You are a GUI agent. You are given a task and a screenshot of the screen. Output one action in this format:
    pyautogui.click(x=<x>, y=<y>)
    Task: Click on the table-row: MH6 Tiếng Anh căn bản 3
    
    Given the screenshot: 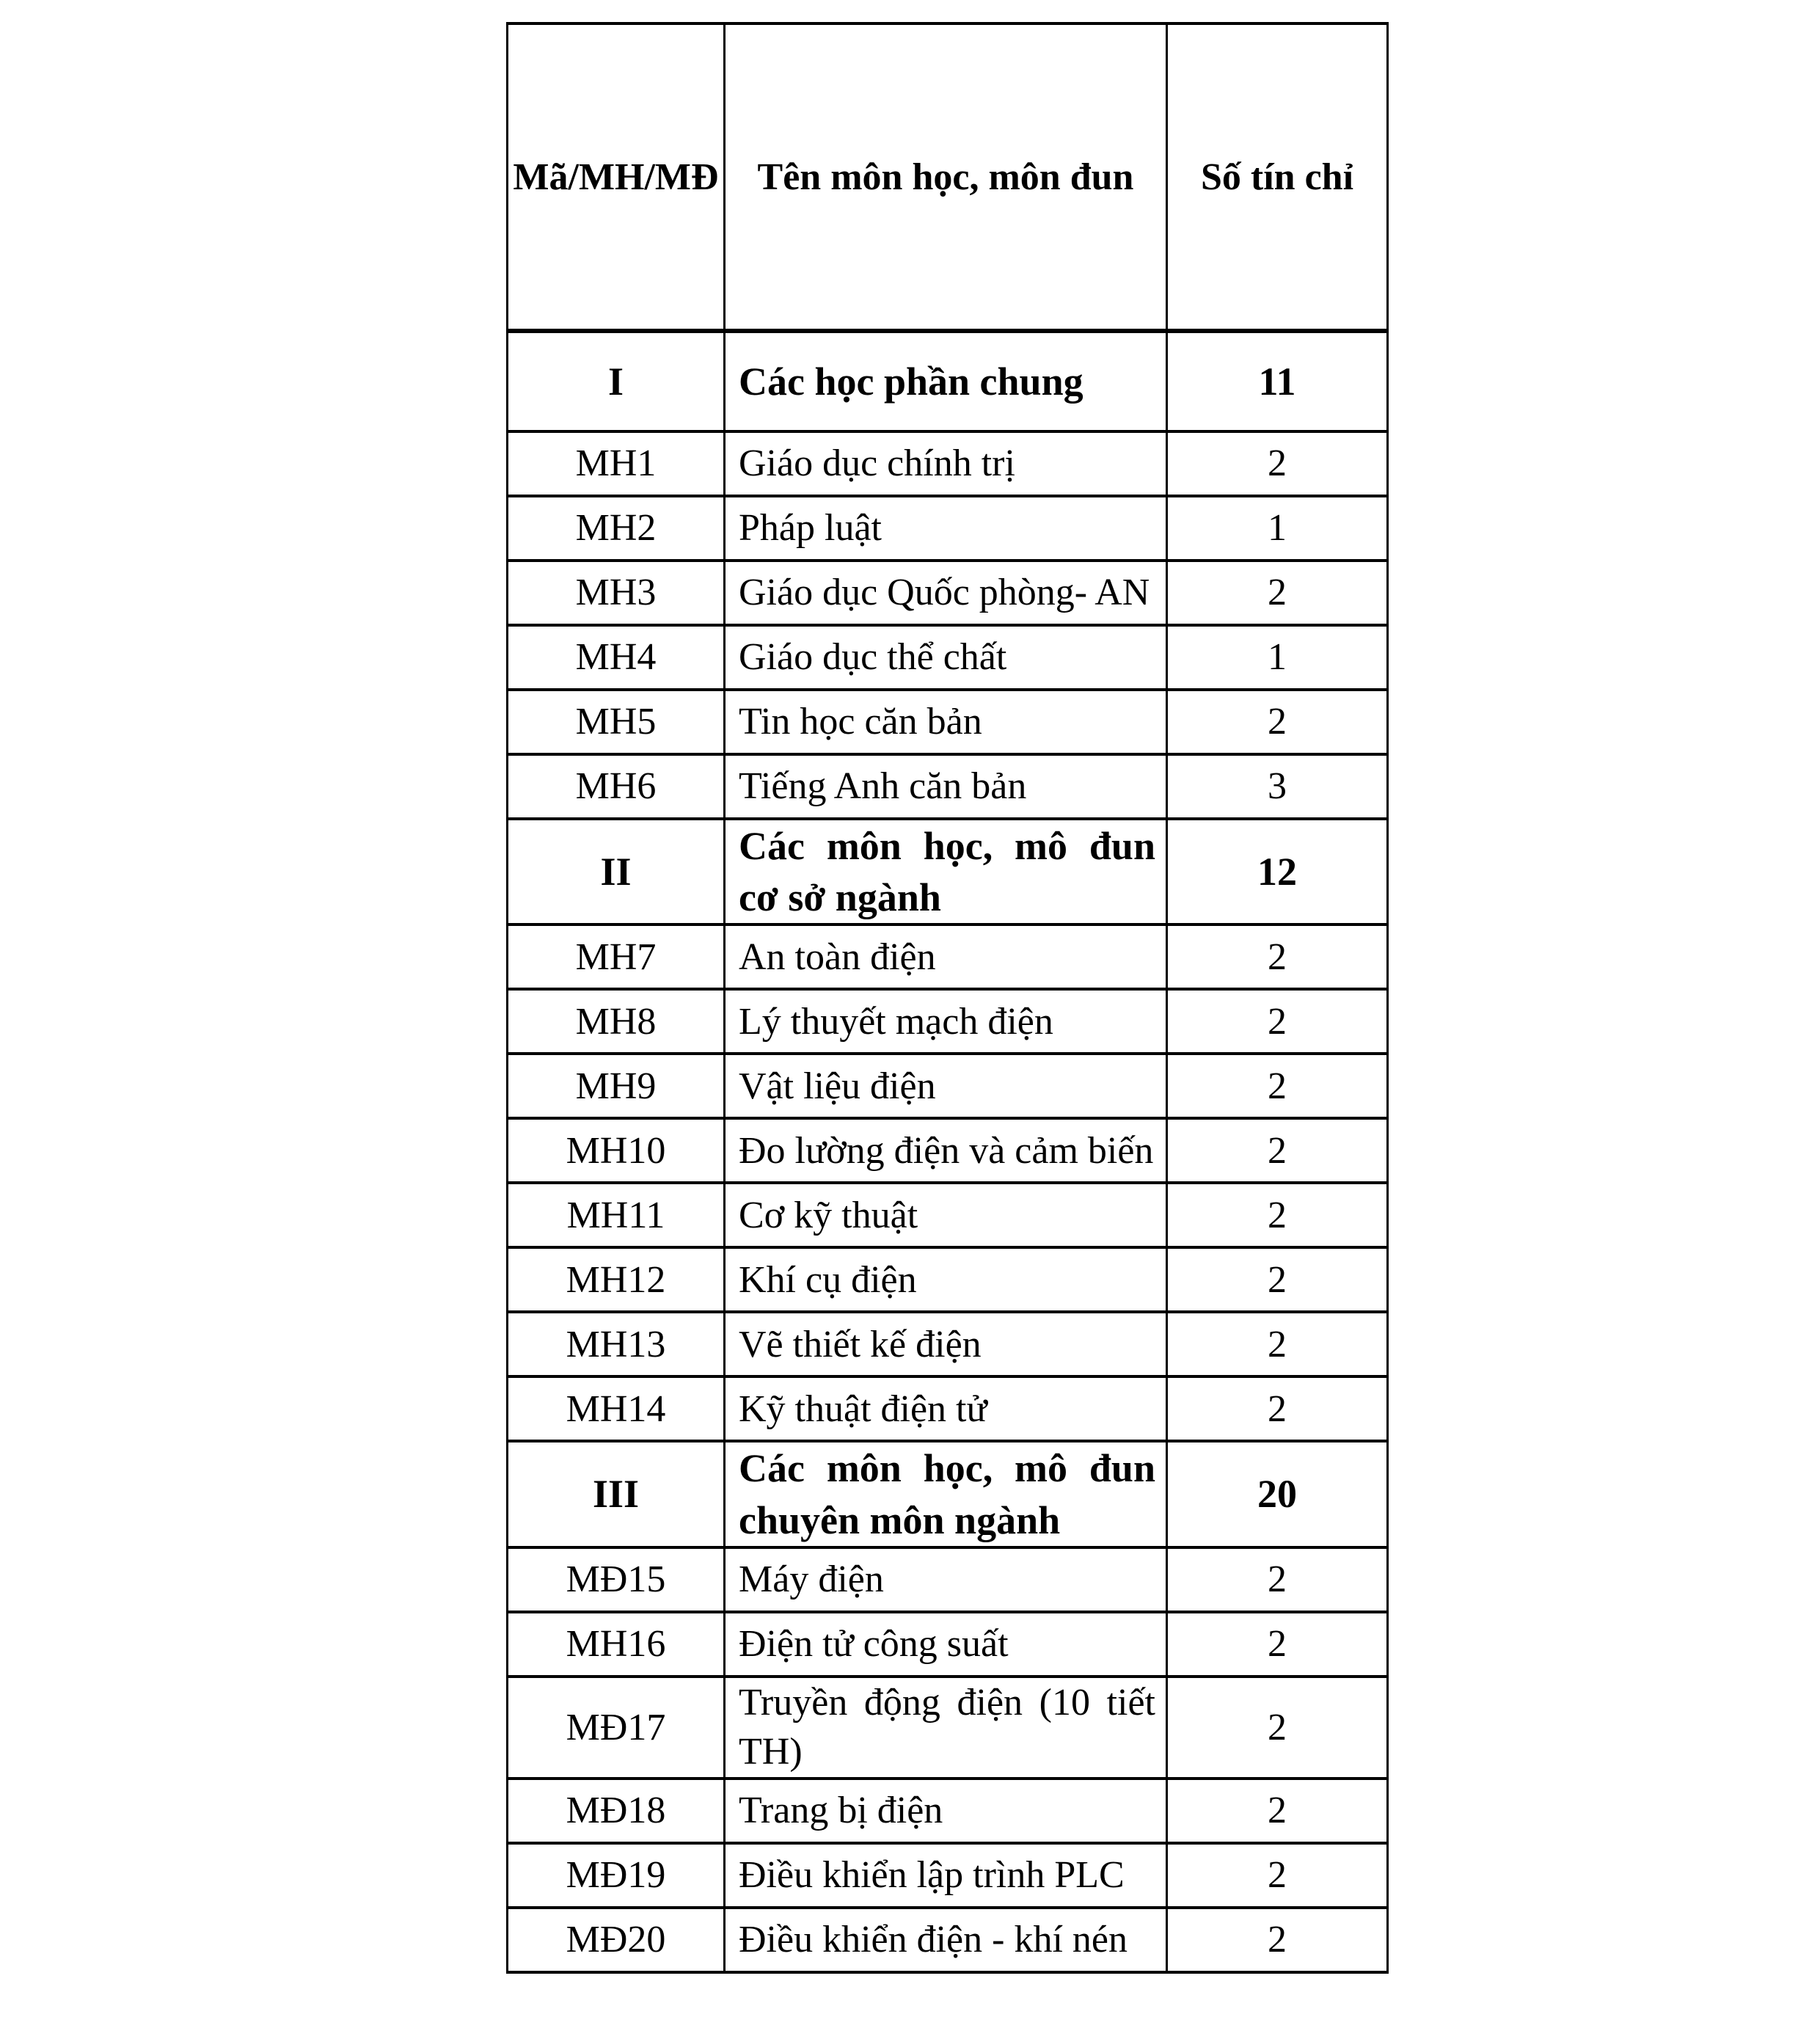 What is the action you would take?
    pyautogui.click(x=948, y=786)
    